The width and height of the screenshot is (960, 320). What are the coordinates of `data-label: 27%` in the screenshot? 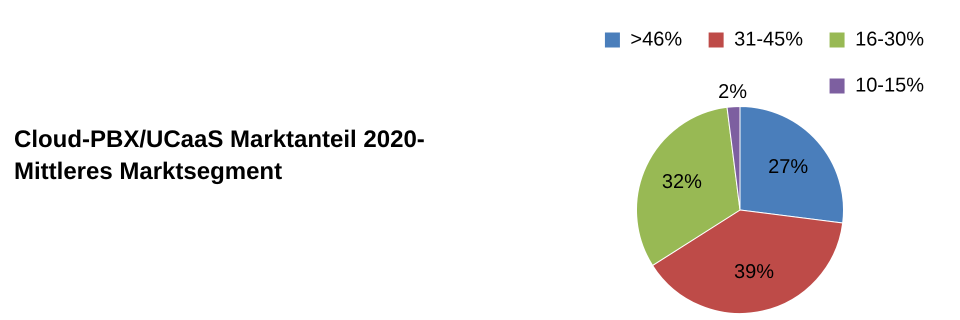 It's located at (788, 167).